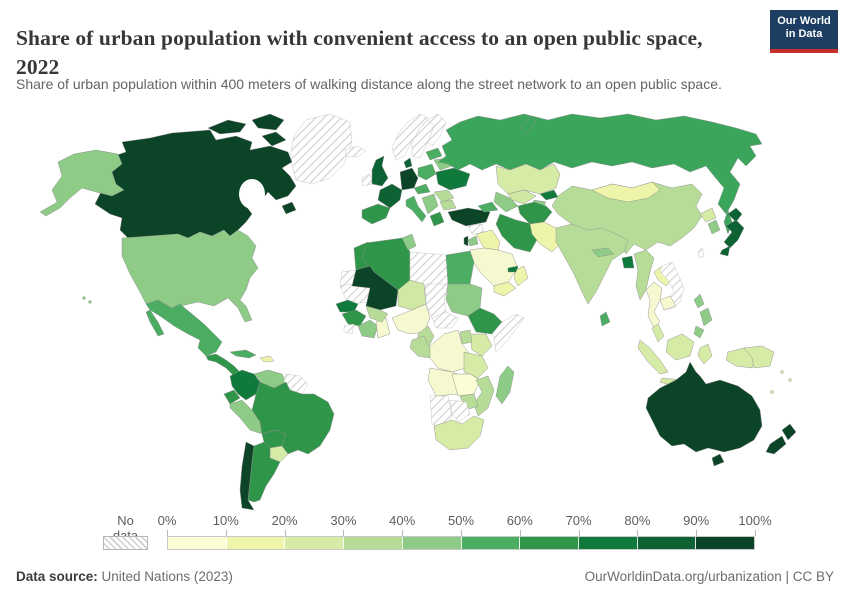  I want to click on country-greece, so click(437, 219).